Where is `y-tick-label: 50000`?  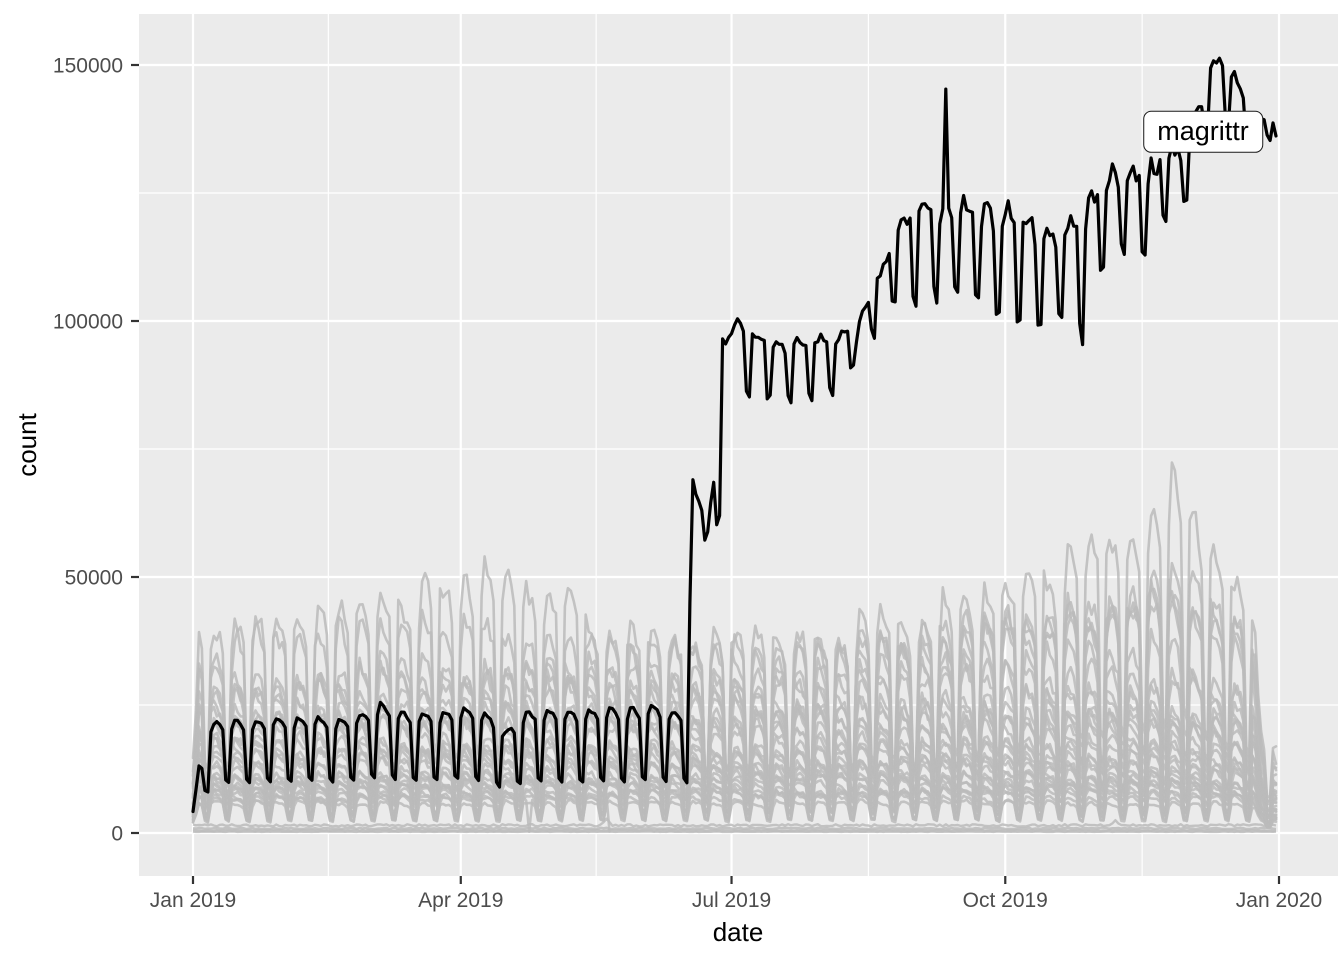 y-tick-label: 50000 is located at coordinates (94, 578).